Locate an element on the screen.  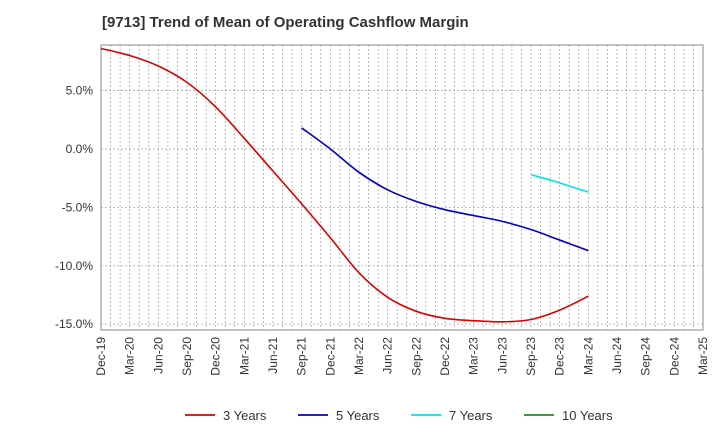
x-tick-label: Mar-25 is located at coordinates (703, 356).